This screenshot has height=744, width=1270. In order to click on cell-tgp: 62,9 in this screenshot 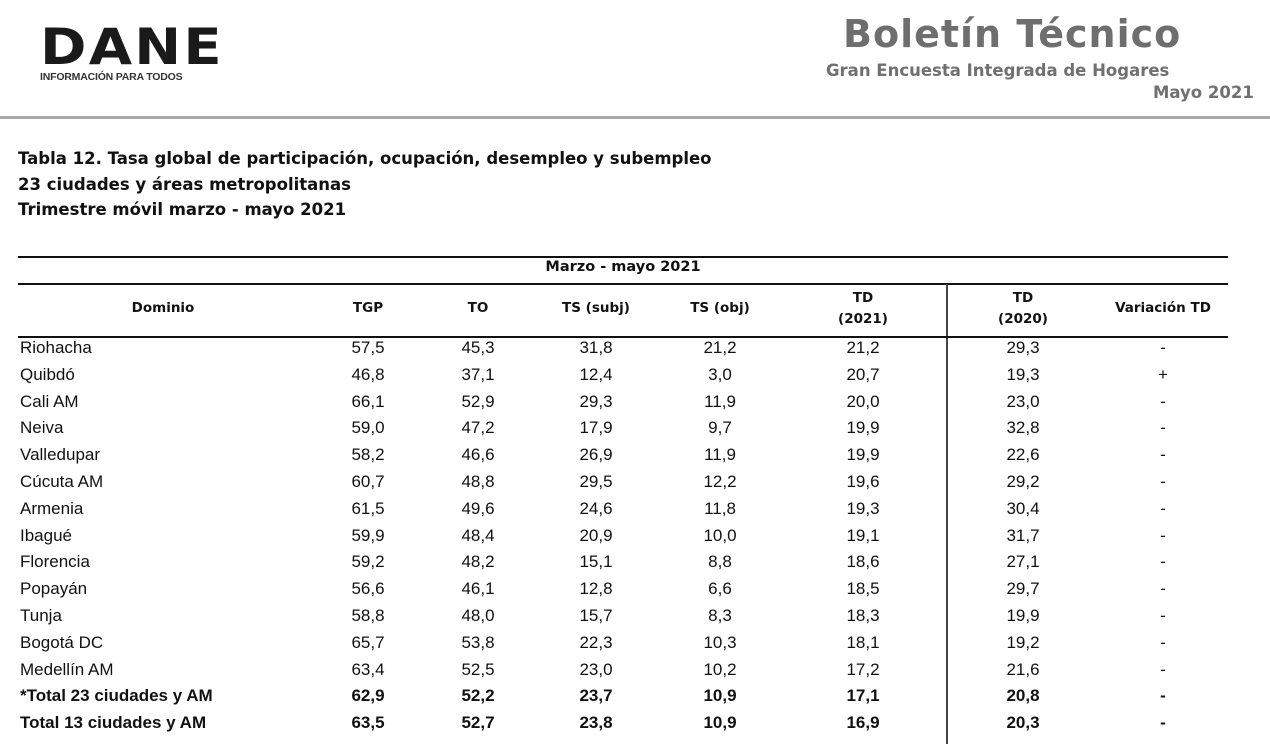, I will do `click(368, 696)`.